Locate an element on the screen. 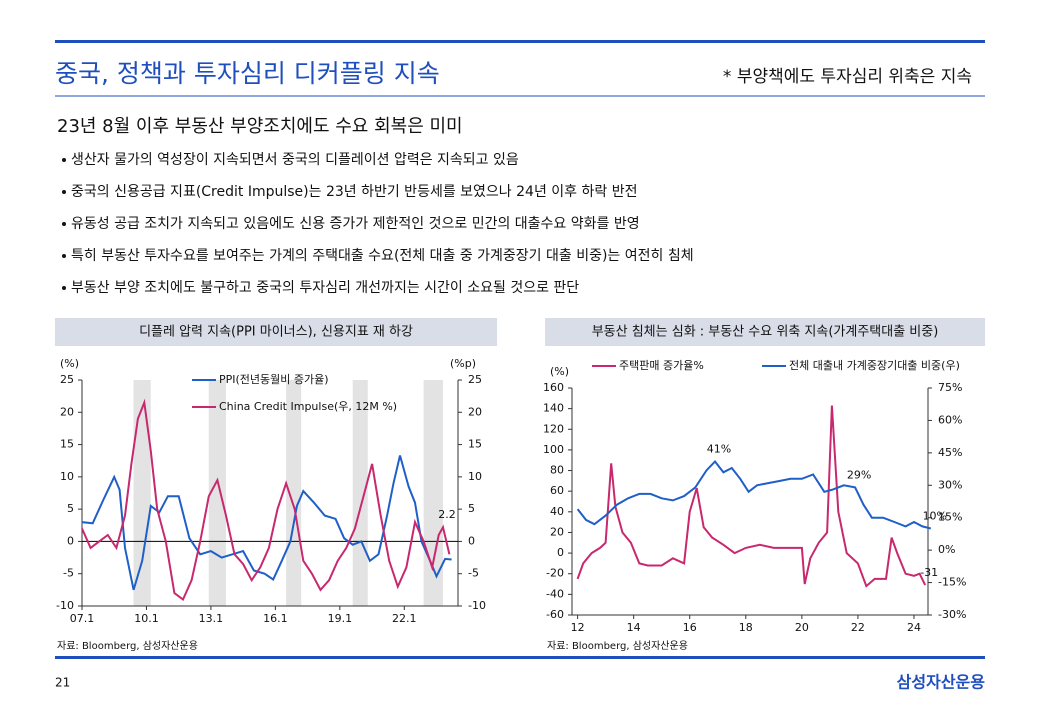  y-tick-label: 40 is located at coordinates (557, 511).